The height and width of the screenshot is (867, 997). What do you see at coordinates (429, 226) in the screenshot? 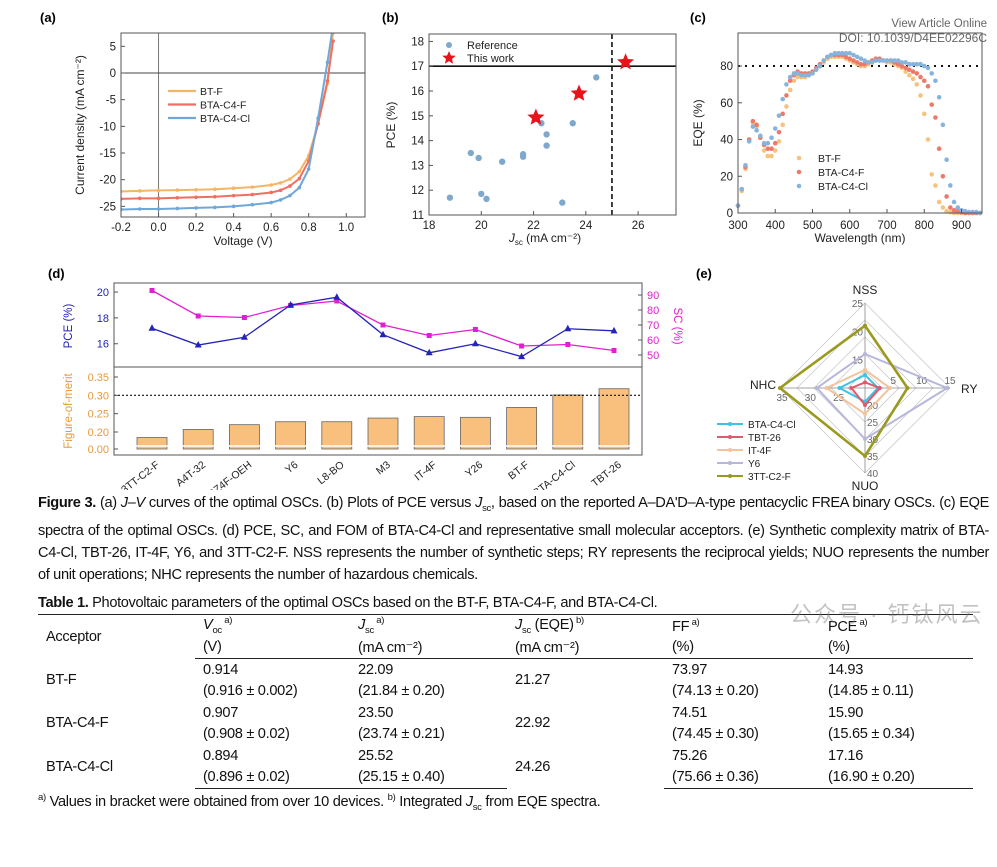
I see `x-tick-label: 18` at bounding box center [429, 226].